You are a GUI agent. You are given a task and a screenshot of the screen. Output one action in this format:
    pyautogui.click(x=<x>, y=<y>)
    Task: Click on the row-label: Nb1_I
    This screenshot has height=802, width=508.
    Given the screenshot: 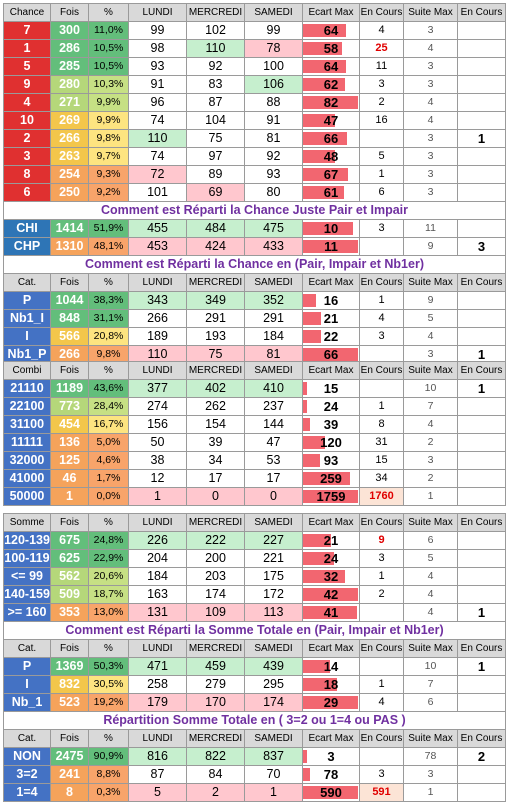 What is the action you would take?
    pyautogui.click(x=27, y=318)
    